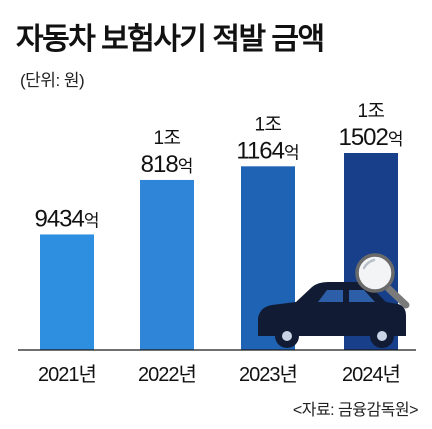  Describe the element at coordinates (332, 315) in the screenshot. I see `car-icon` at that location.